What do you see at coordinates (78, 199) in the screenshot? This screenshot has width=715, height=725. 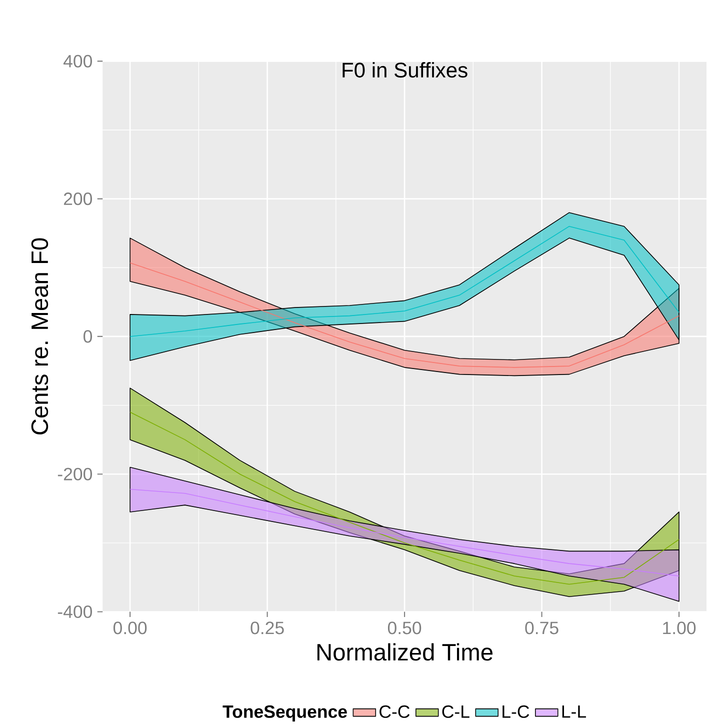 I see `y-tick-label: 200` at bounding box center [78, 199].